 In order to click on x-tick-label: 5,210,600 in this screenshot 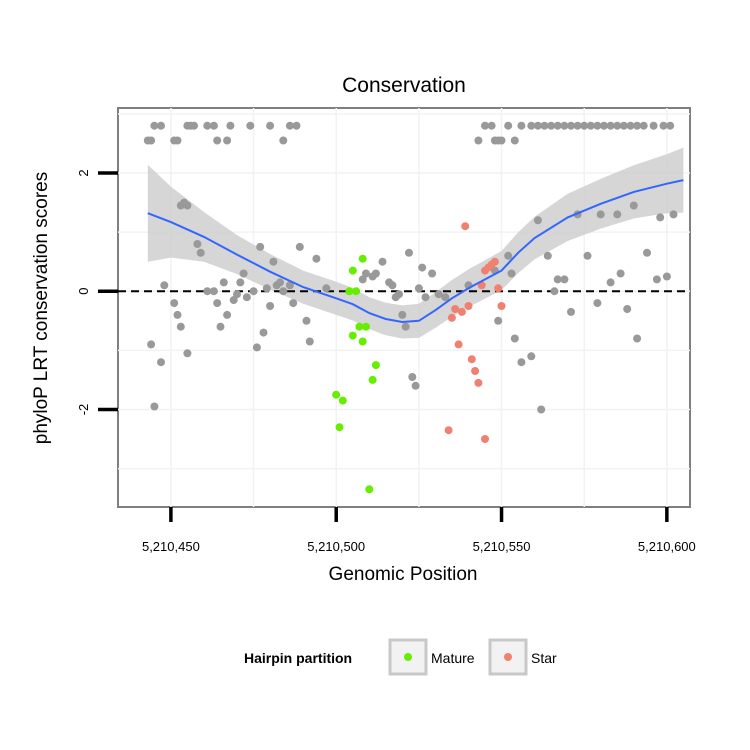, I will do `click(667, 546)`.